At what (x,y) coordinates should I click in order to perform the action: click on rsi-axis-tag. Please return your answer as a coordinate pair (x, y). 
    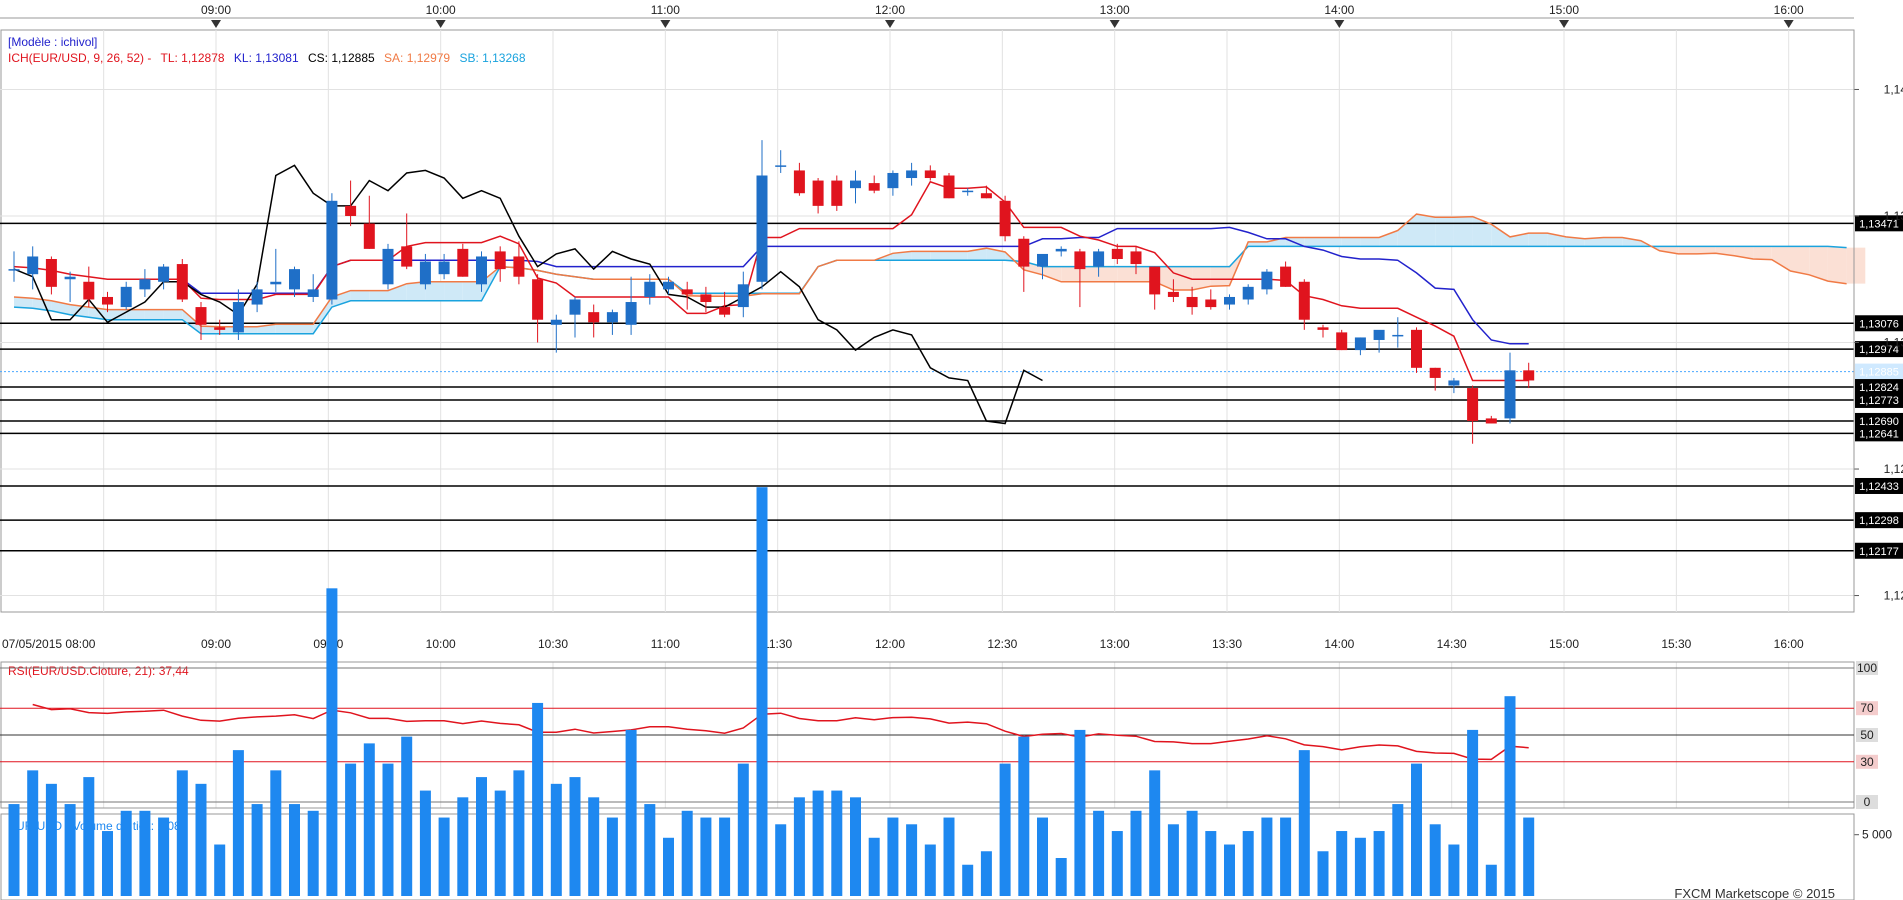
    Looking at the image, I should click on (1867, 761).